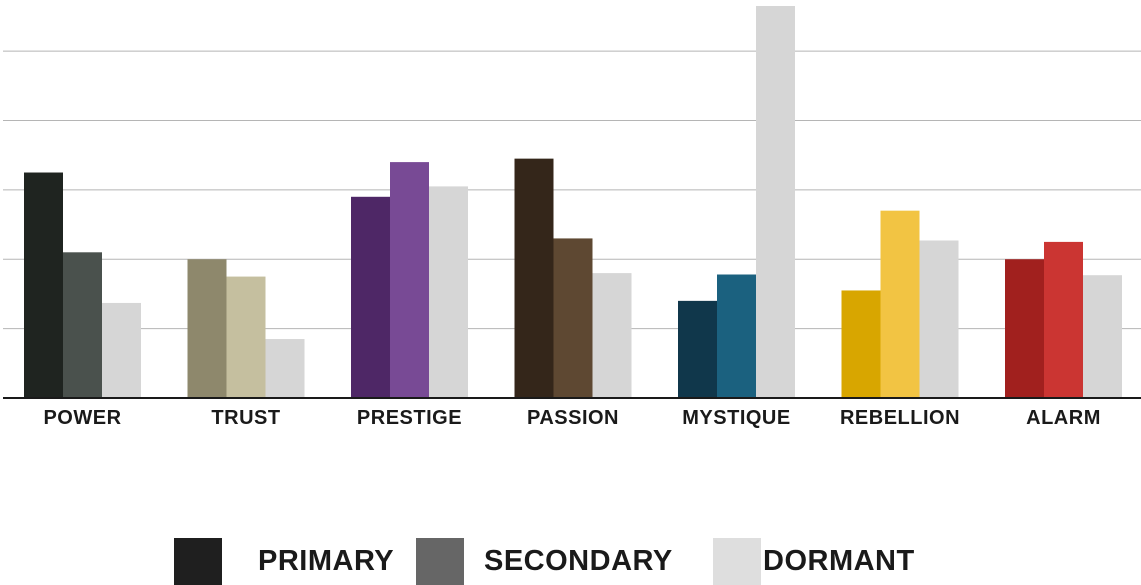  What do you see at coordinates (245, 418) in the screenshot?
I see `x-tick-label: TRUST` at bounding box center [245, 418].